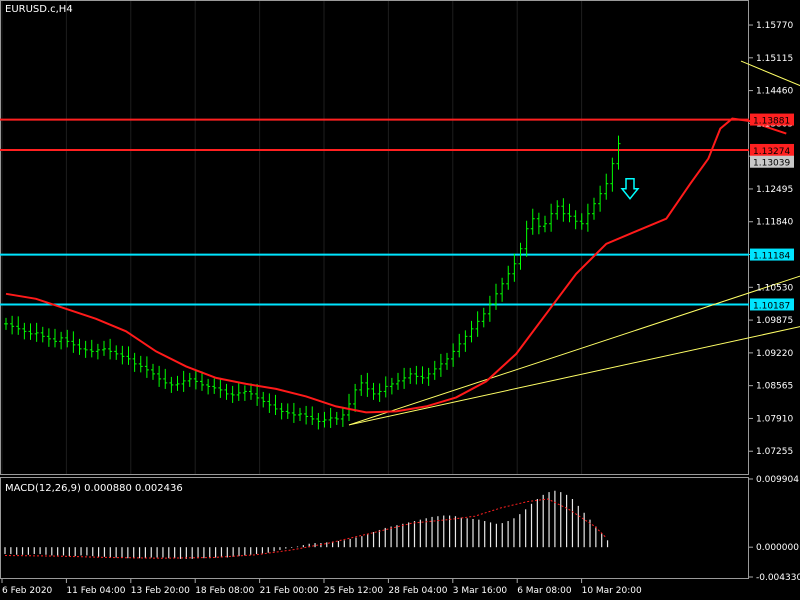  What do you see at coordinates (774, 223) in the screenshot?
I see `price-tick-label: 1.11840` at bounding box center [774, 223].